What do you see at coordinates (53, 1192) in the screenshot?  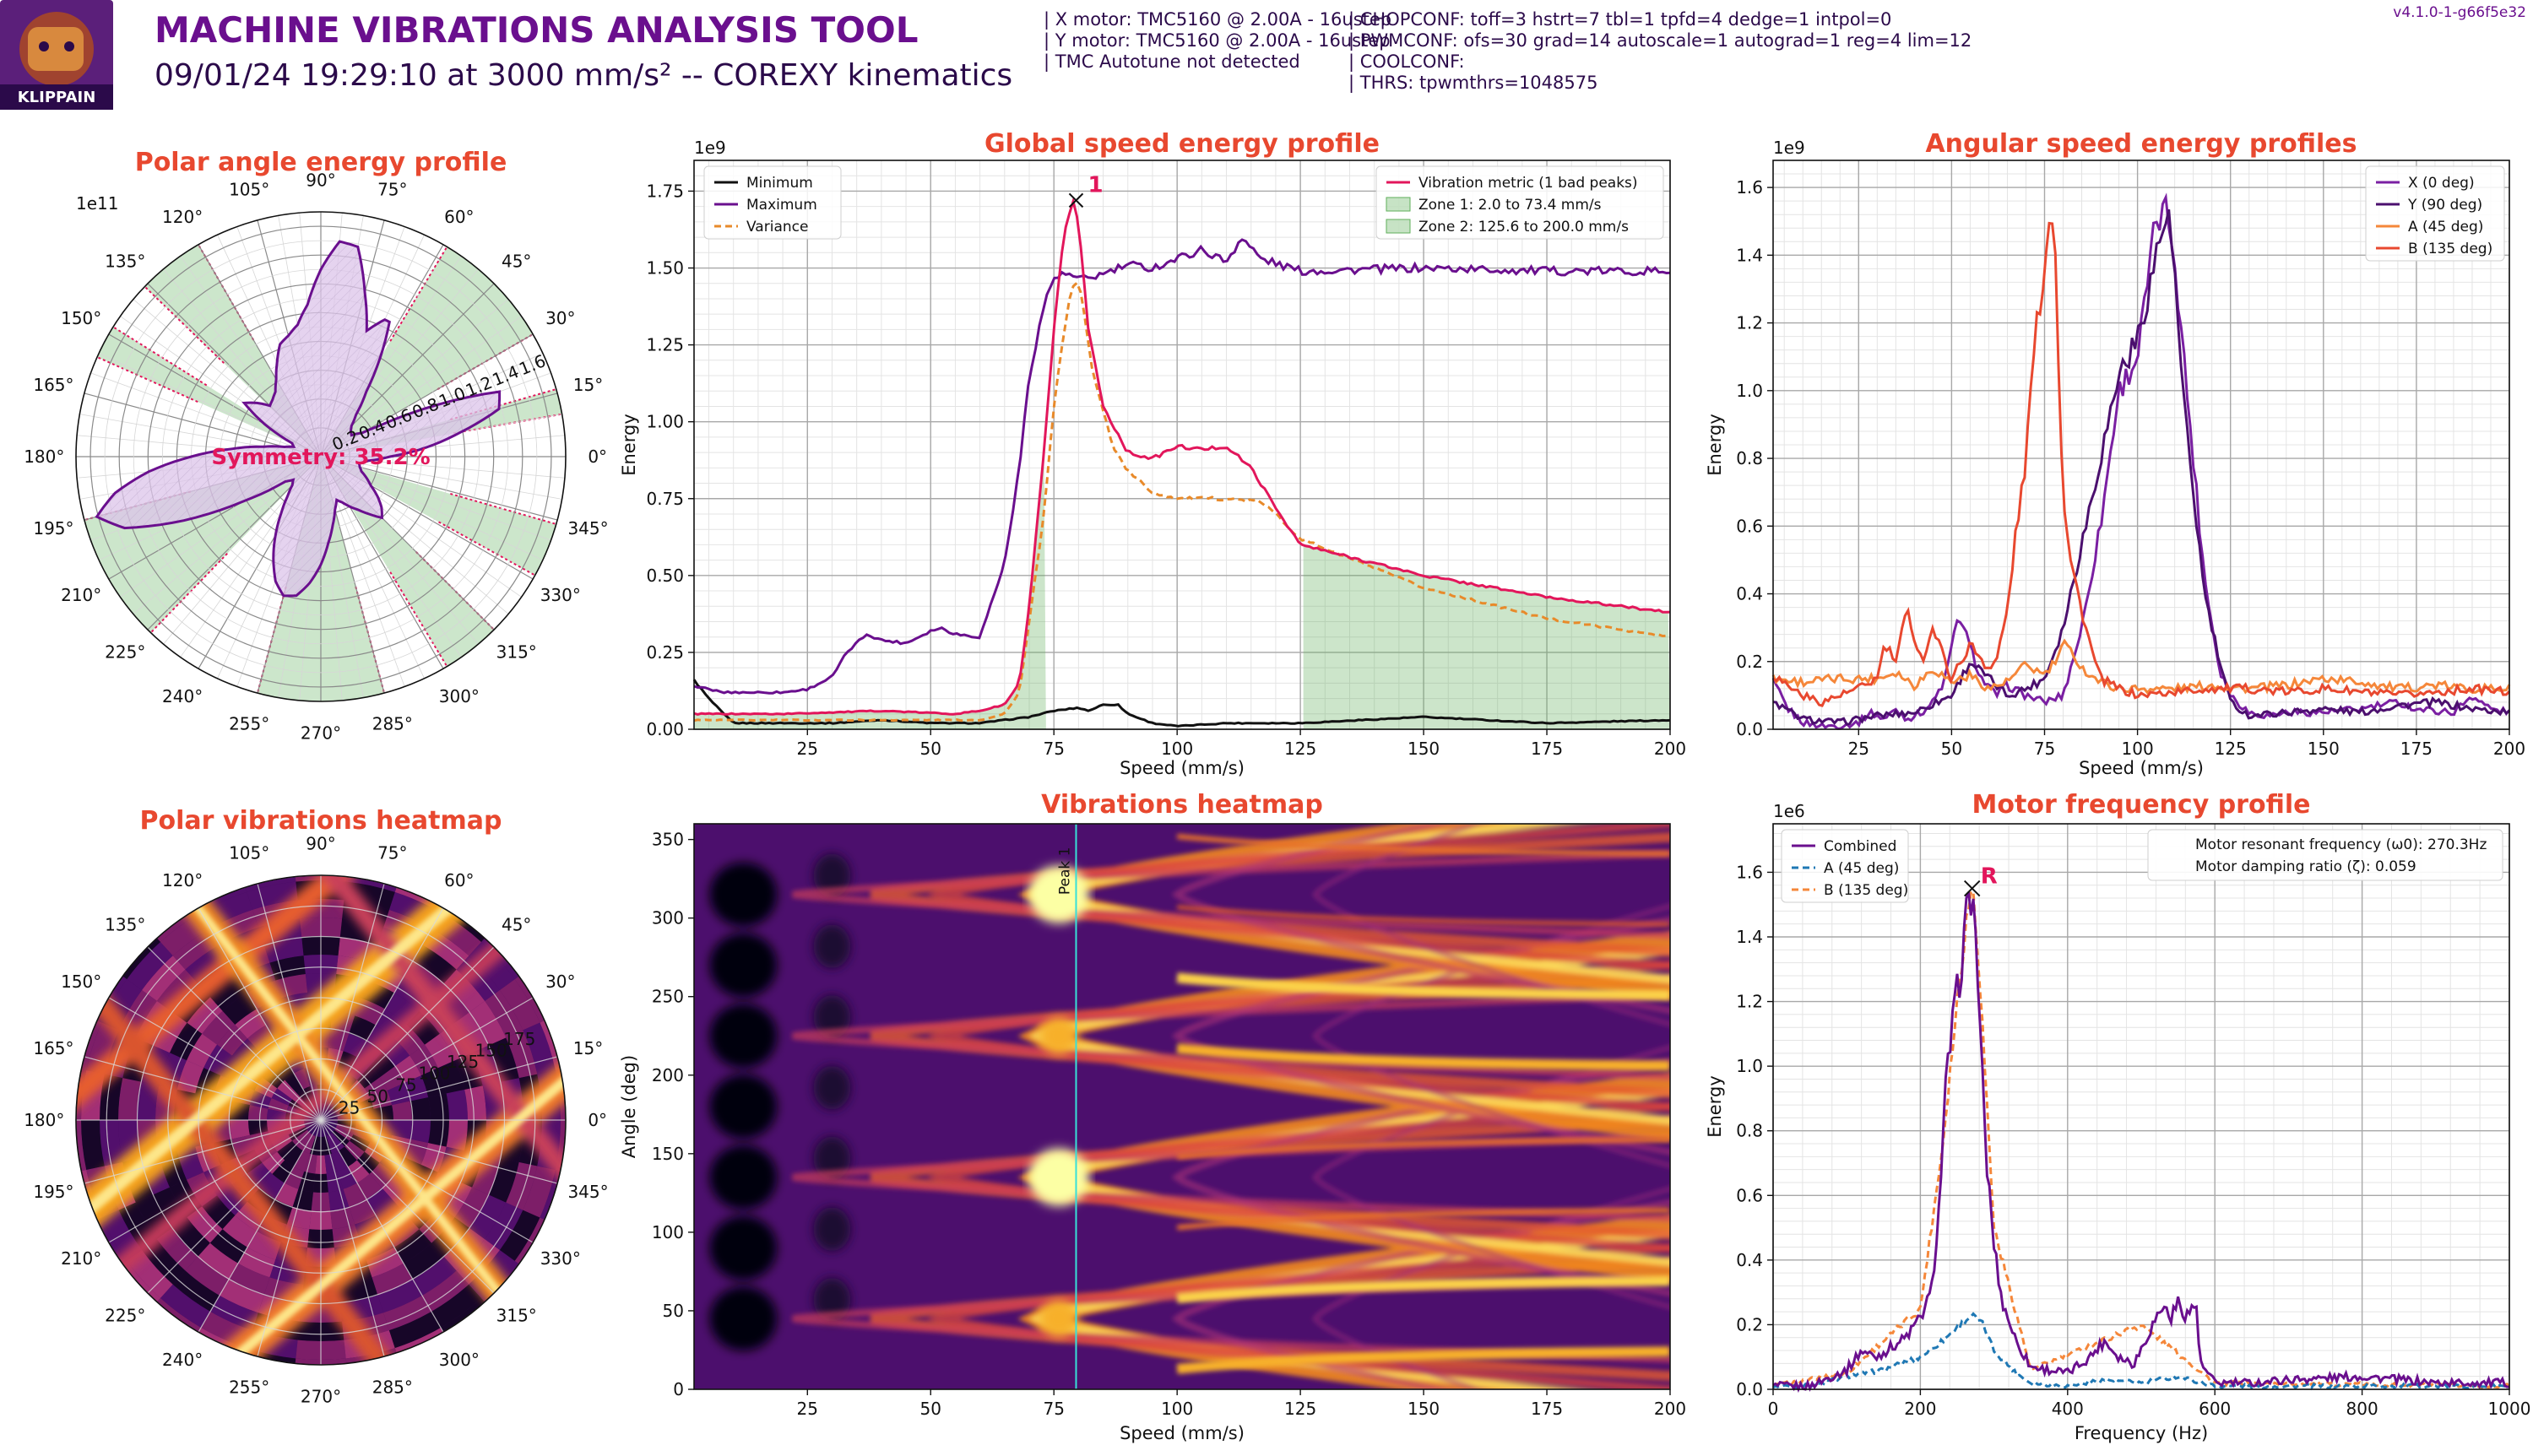 I see `angle-tick-label: 195°` at bounding box center [53, 1192].